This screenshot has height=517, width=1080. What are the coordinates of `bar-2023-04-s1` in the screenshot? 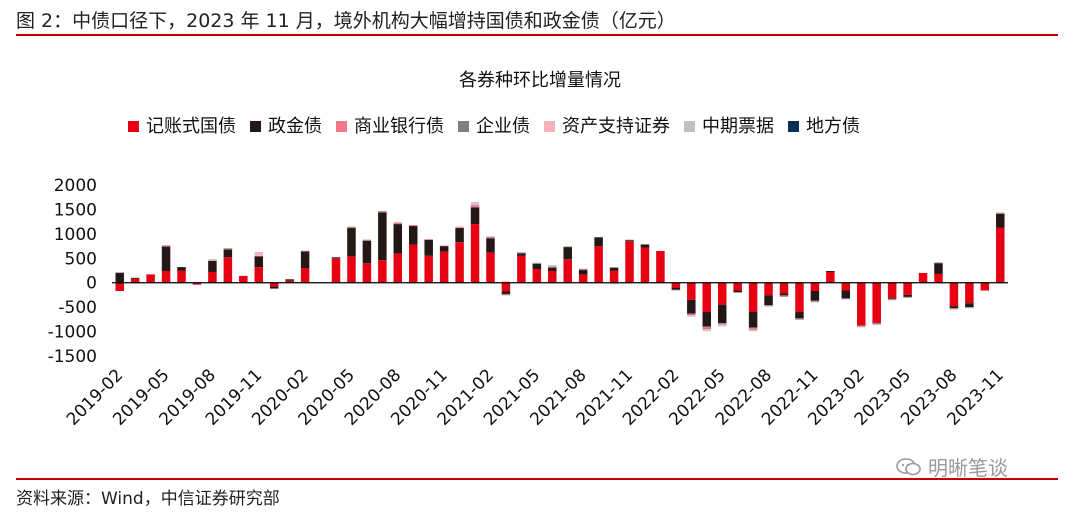 It's located at (892, 298).